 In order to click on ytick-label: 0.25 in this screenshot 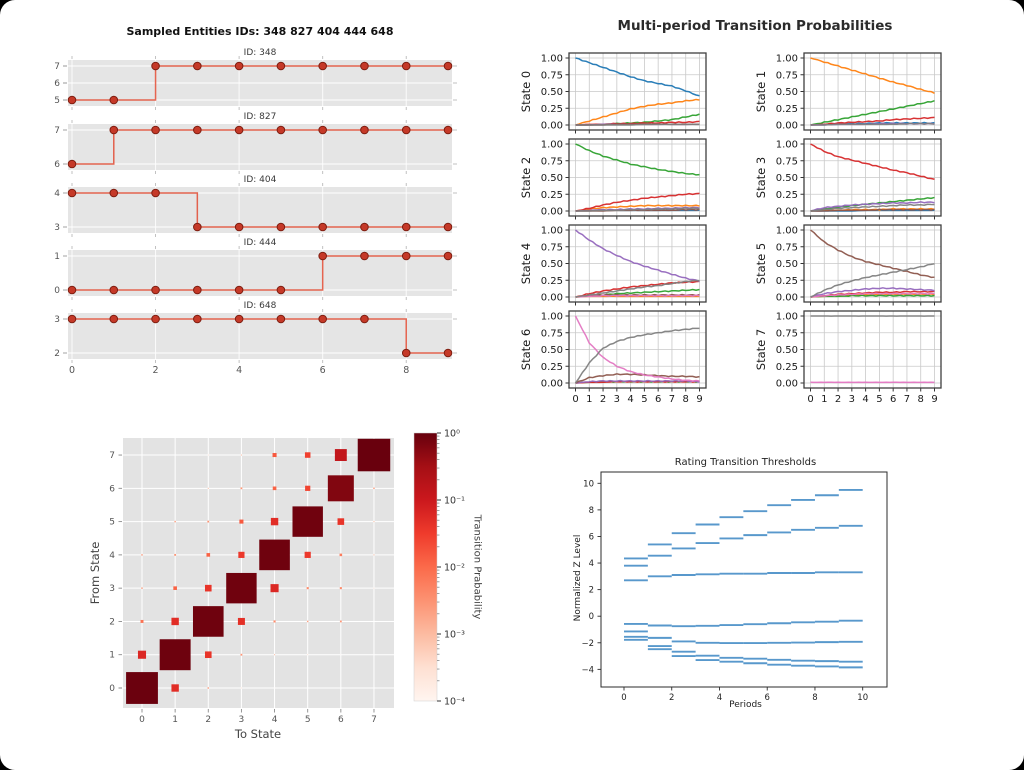, I will do `click(552, 195)`.